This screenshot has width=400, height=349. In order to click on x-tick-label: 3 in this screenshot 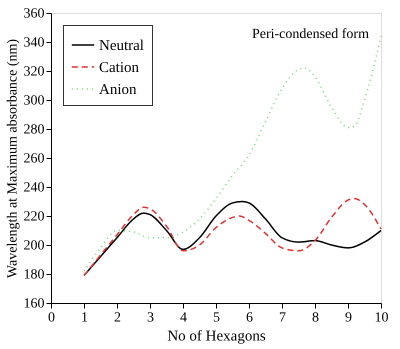, I will do `click(150, 318)`.